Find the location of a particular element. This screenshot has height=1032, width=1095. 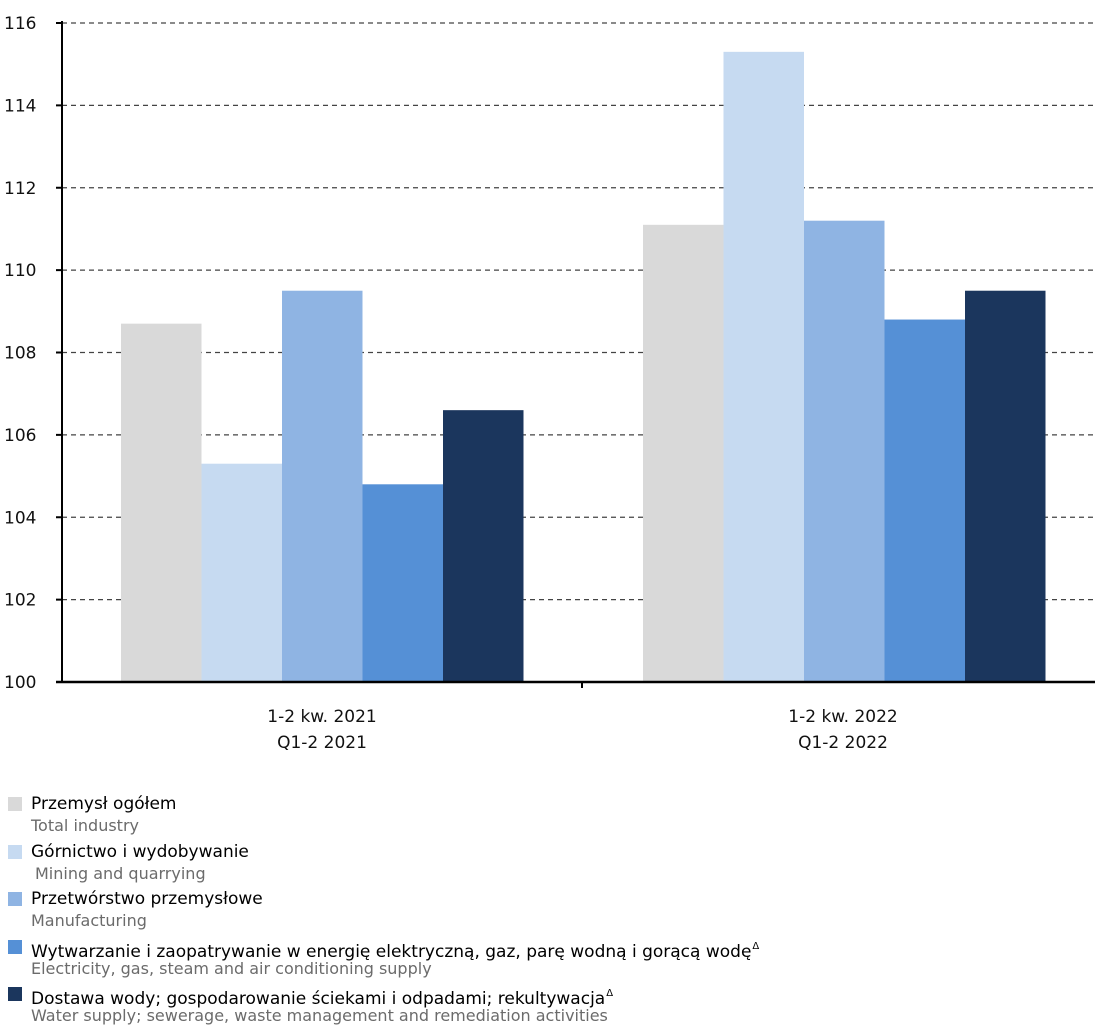

y-tick-label: 116 is located at coordinates (20, 24).